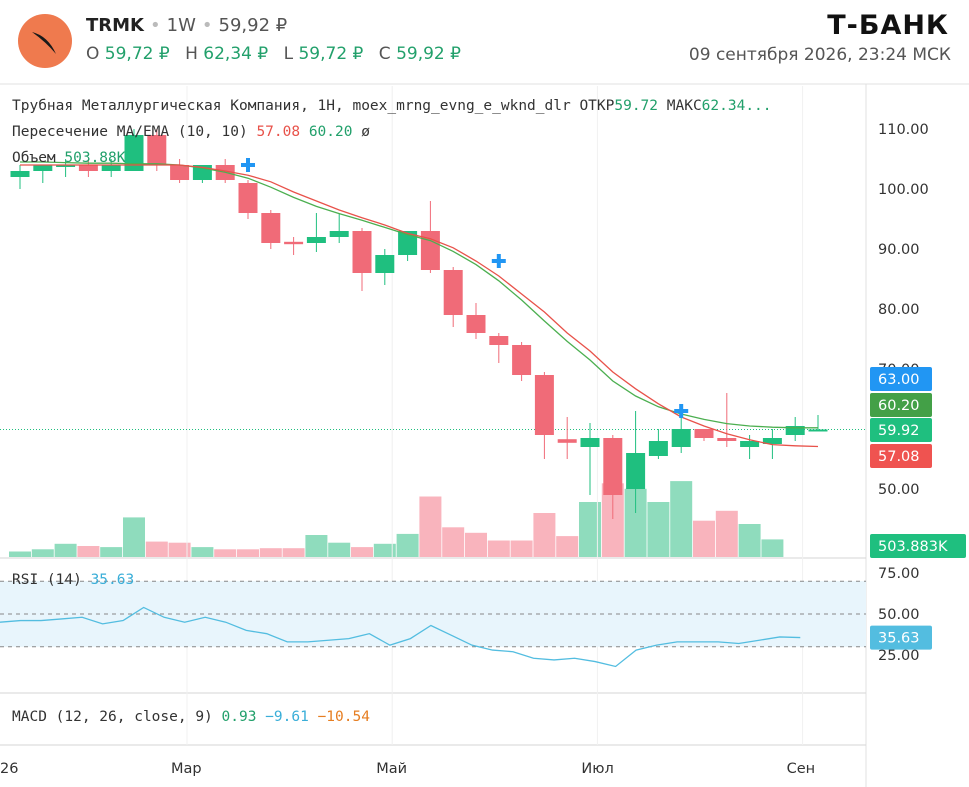  Describe the element at coordinates (888, 25) in the screenshot. I see `brand-logo: Т-БАНК` at that location.